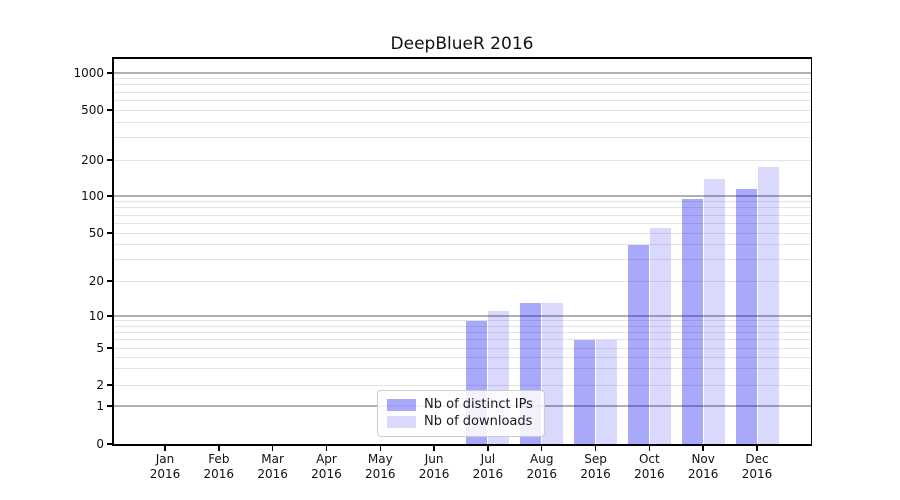 This screenshot has width=900, height=500. I want to click on x-tick-label-apr: Apr 2016, so click(326, 467).